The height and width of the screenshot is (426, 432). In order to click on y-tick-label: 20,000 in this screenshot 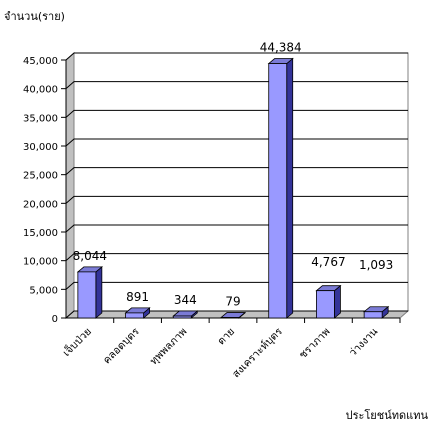, I will do `click(40, 204)`.